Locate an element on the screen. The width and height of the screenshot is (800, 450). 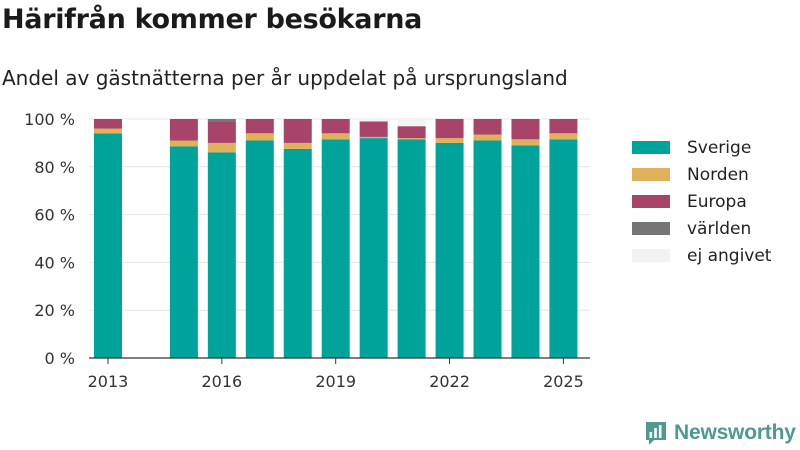
brand: Newsworthy is located at coordinates (720, 433).